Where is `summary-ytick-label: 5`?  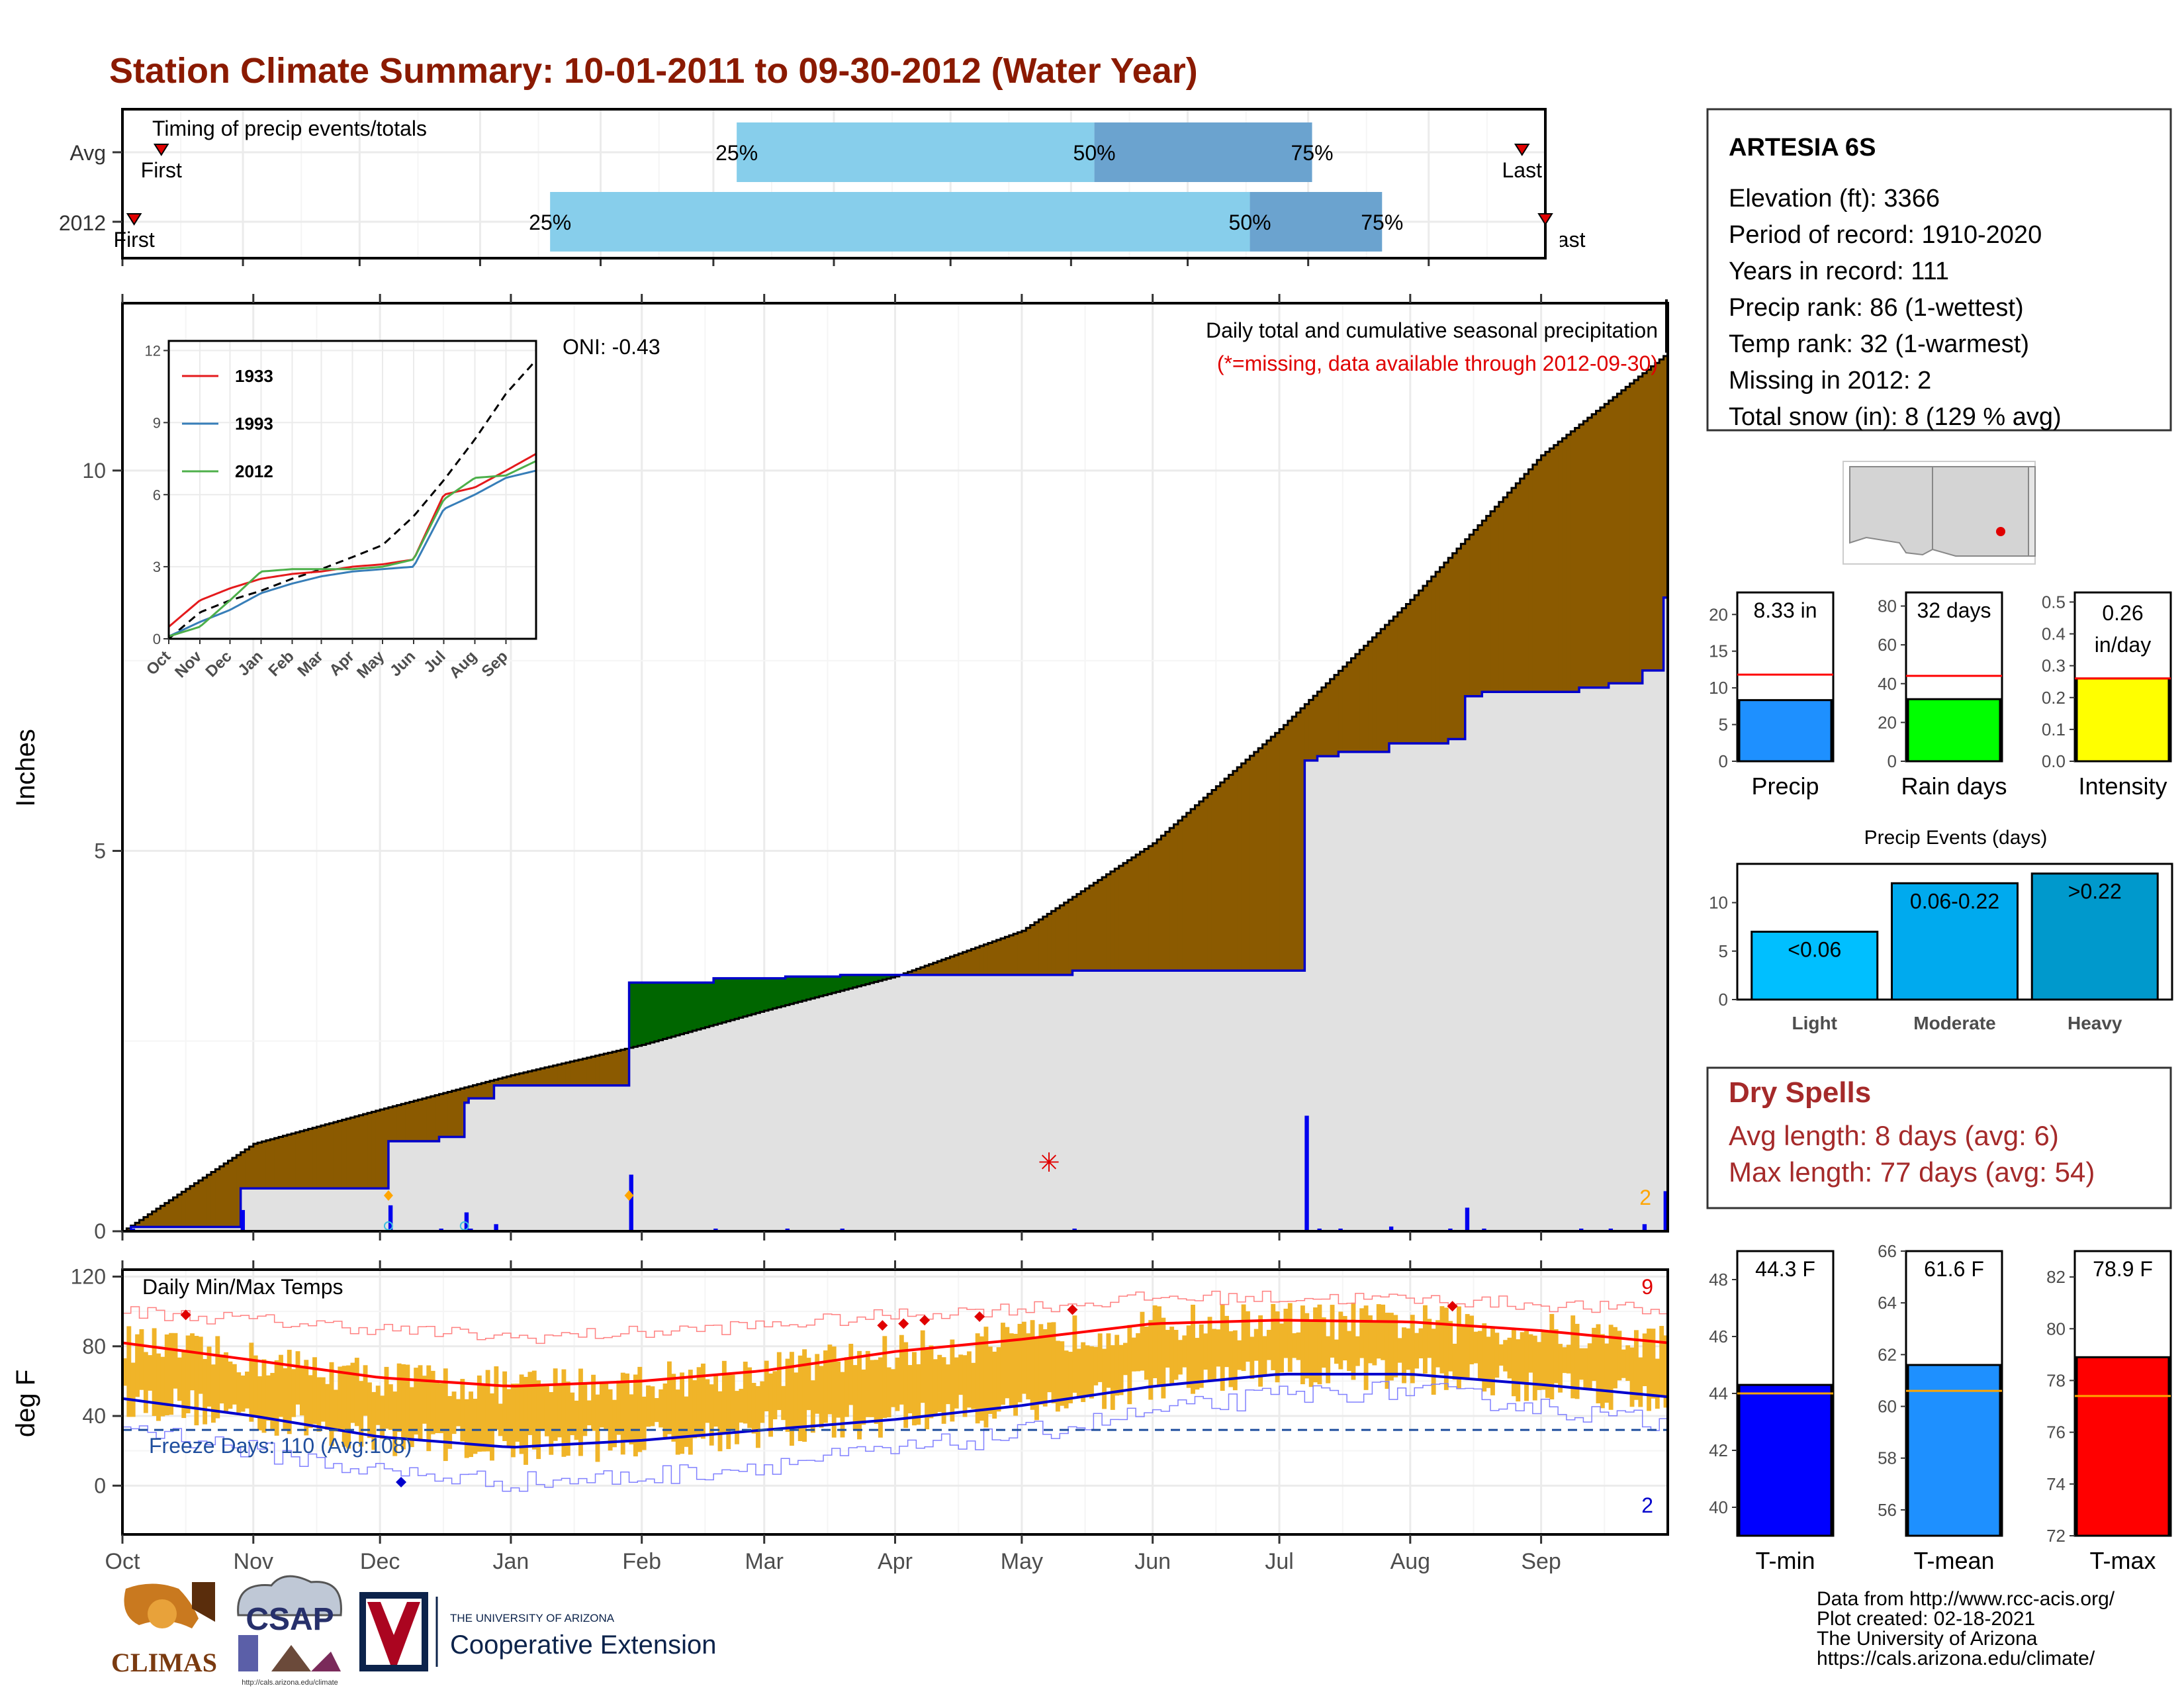
summary-ytick-label: 5 is located at coordinates (1723, 725).